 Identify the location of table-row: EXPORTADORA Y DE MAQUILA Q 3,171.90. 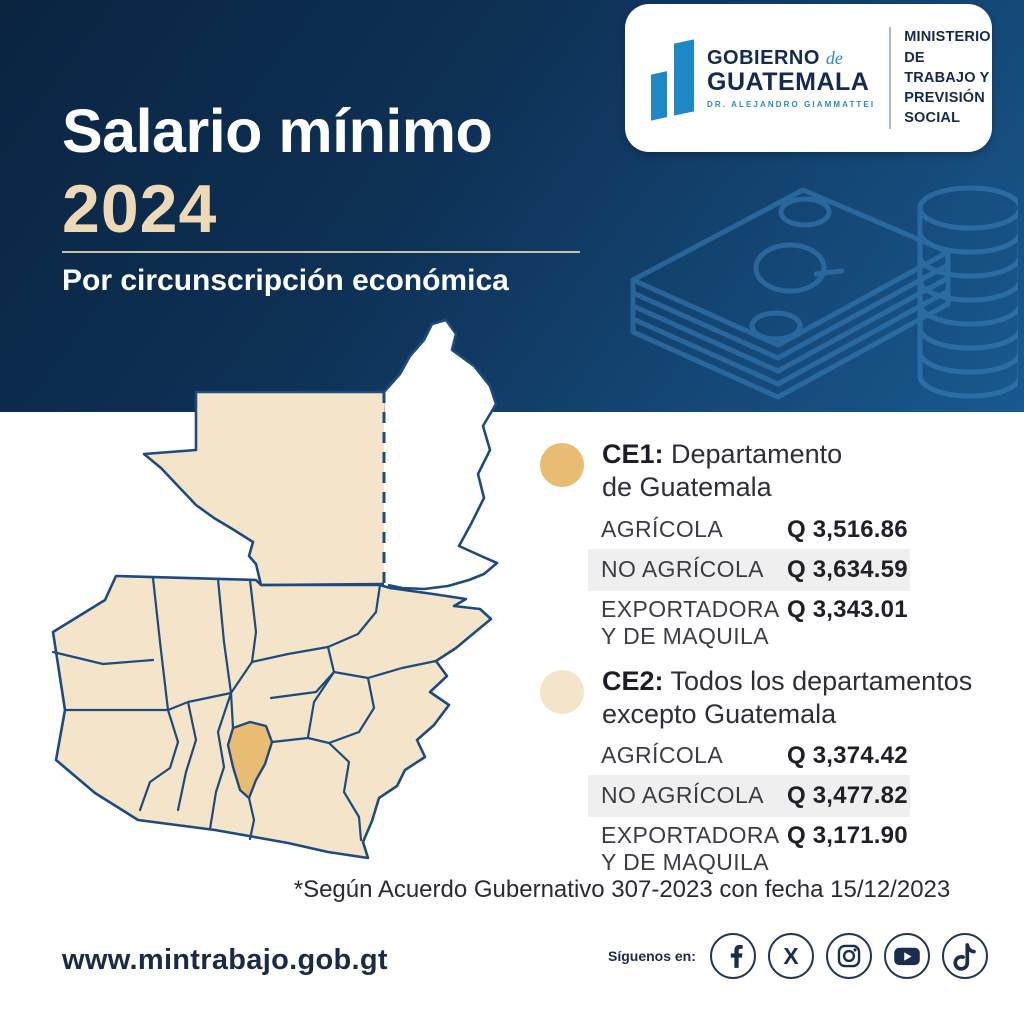
(754, 849).